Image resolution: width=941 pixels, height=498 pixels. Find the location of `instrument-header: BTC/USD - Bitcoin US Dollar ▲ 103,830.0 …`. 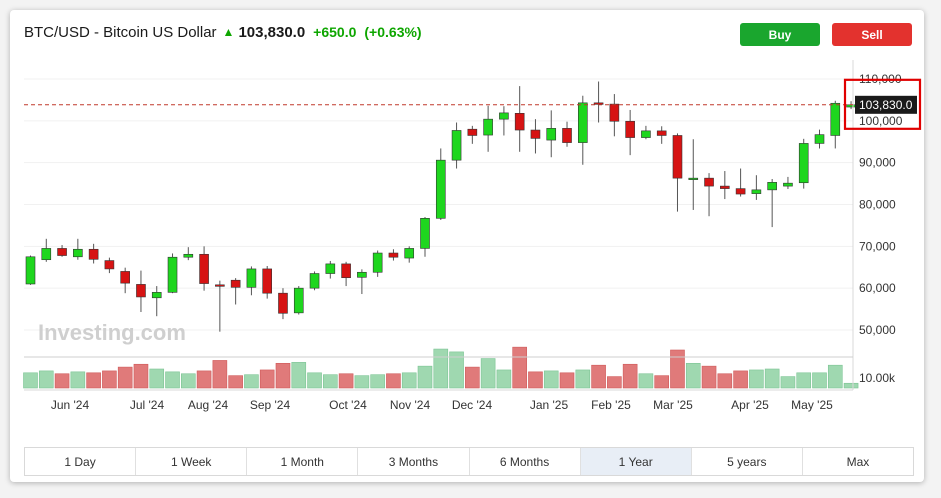

instrument-header: BTC/USD - Bitcoin US Dollar ▲ 103,830.0 … is located at coordinates (223, 32).